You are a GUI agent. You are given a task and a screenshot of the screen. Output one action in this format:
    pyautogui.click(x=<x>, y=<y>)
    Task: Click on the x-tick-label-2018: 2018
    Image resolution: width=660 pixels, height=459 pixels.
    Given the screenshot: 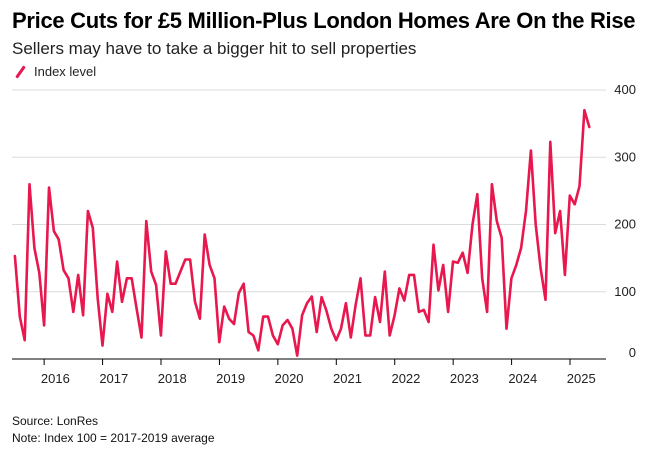 What is the action you would take?
    pyautogui.click(x=172, y=378)
    